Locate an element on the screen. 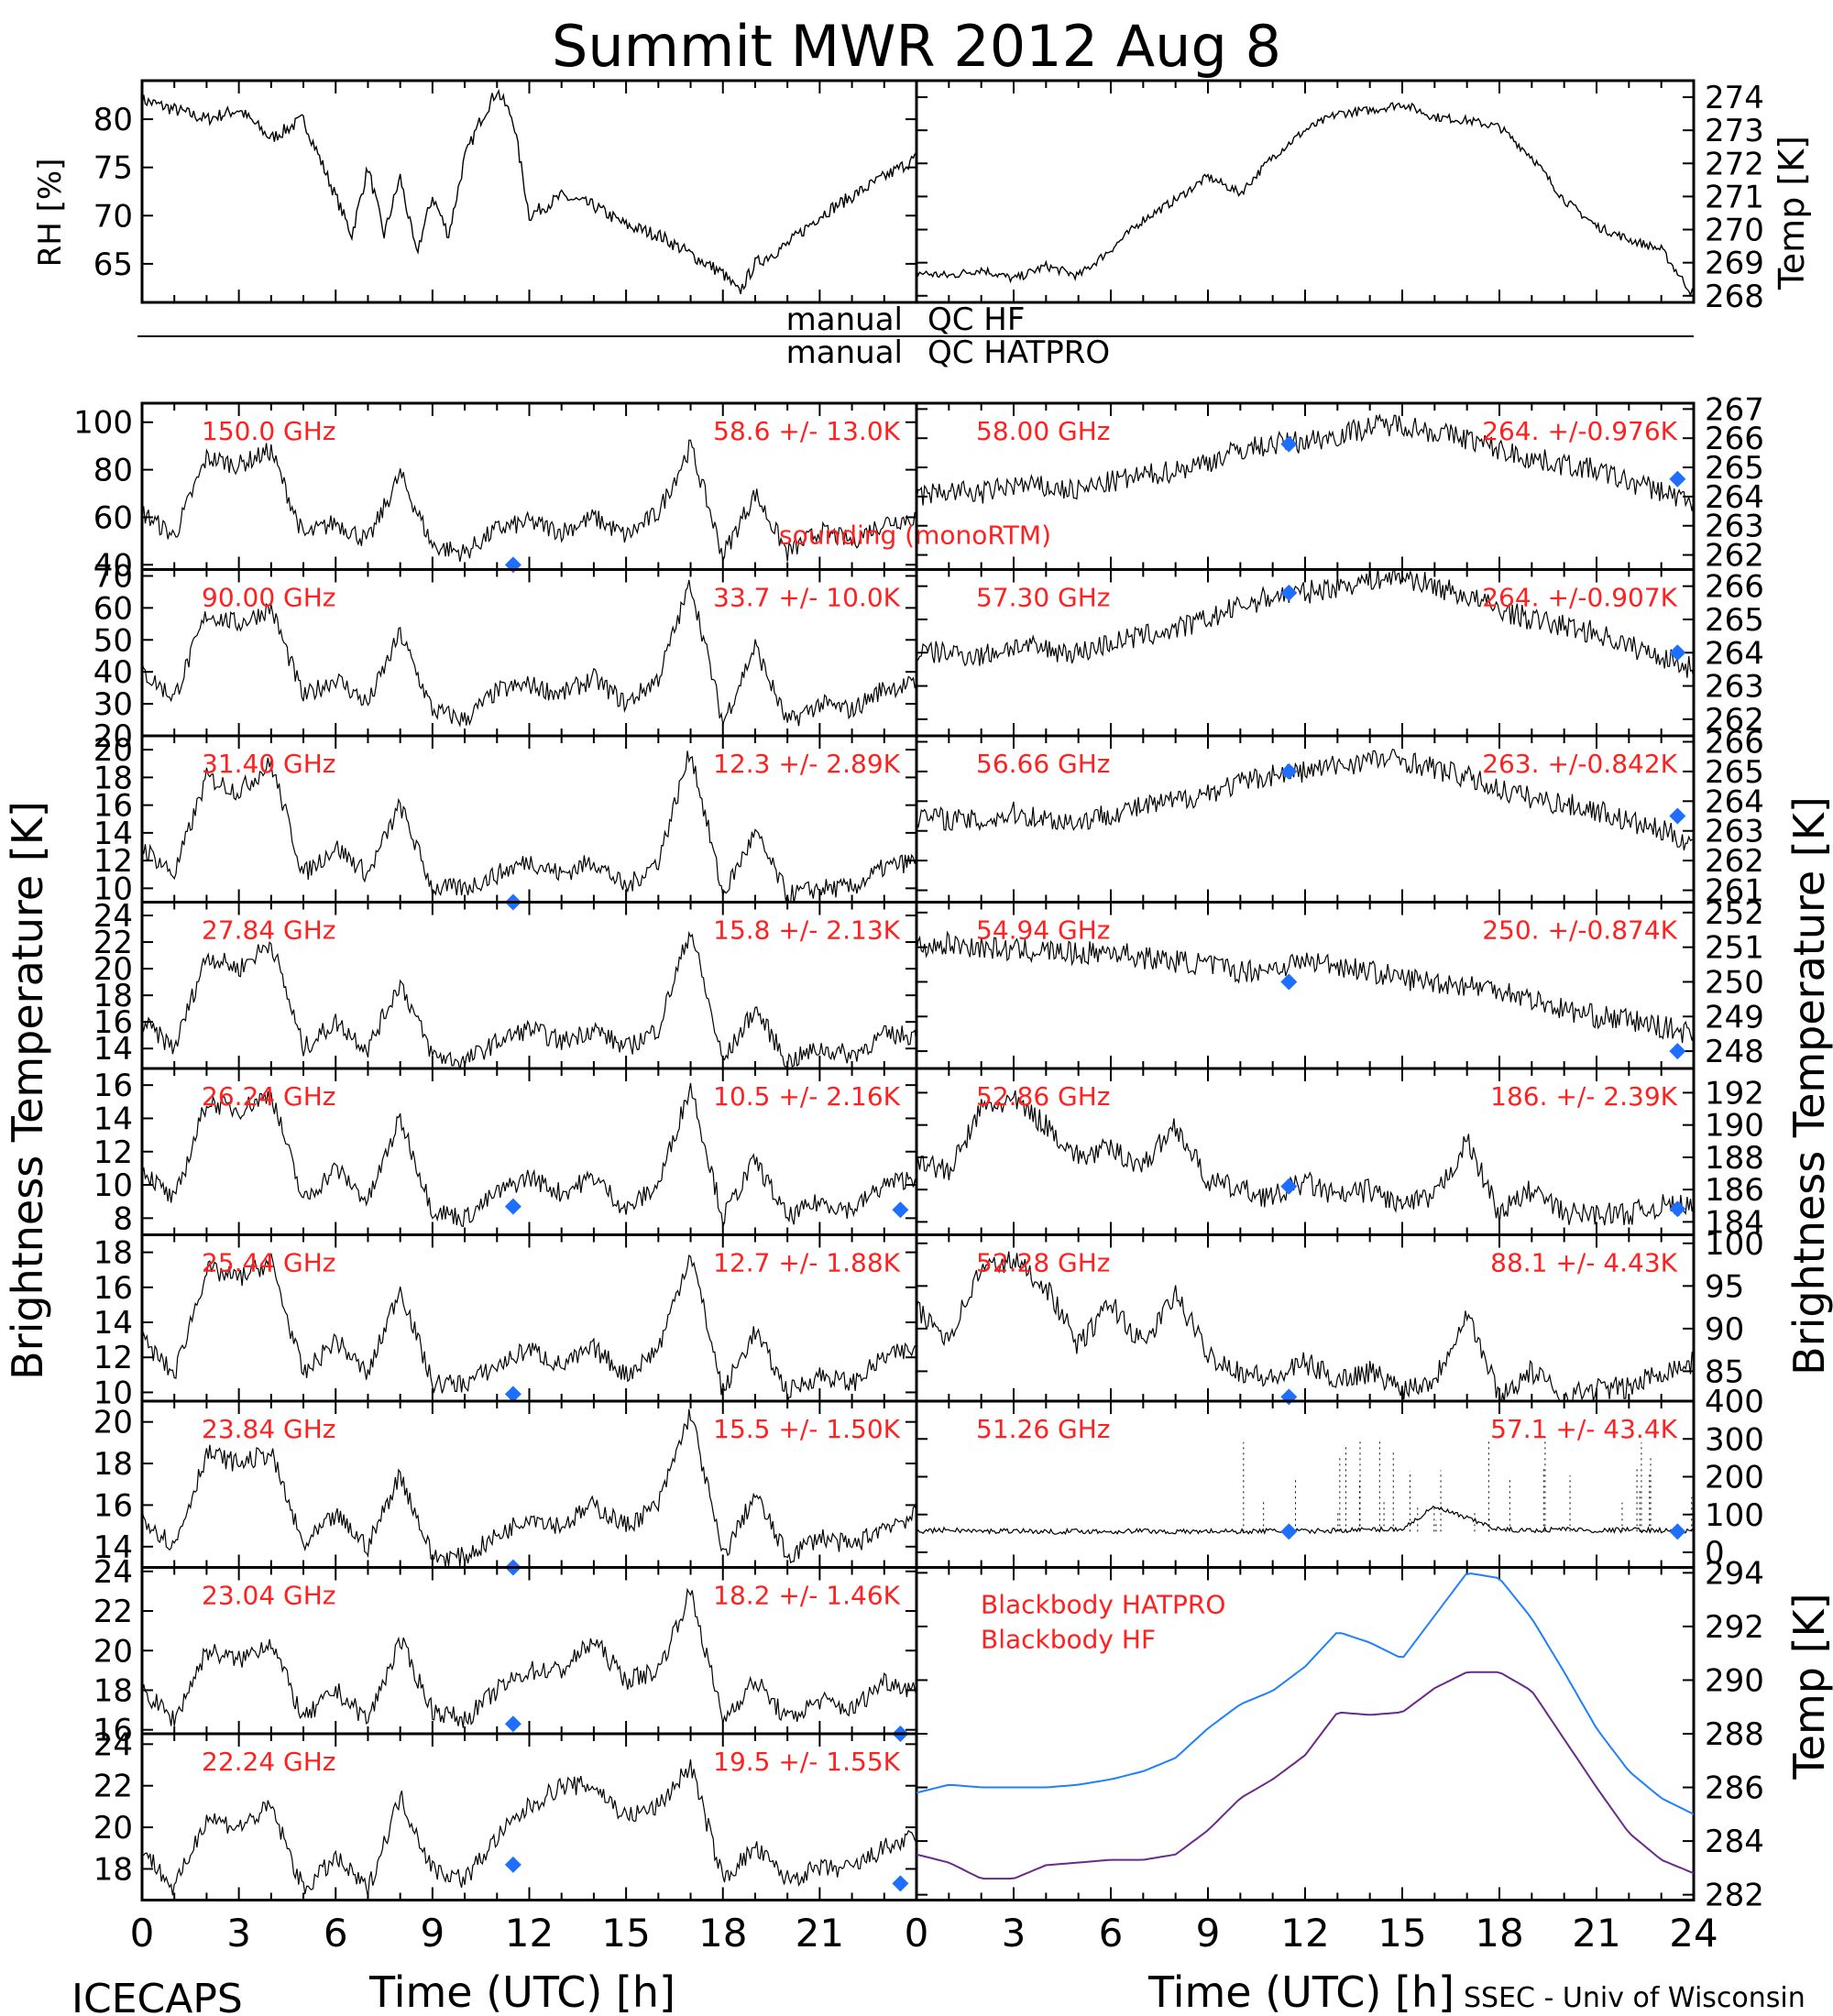  series-line-hp5494 is located at coordinates (1305, 987).